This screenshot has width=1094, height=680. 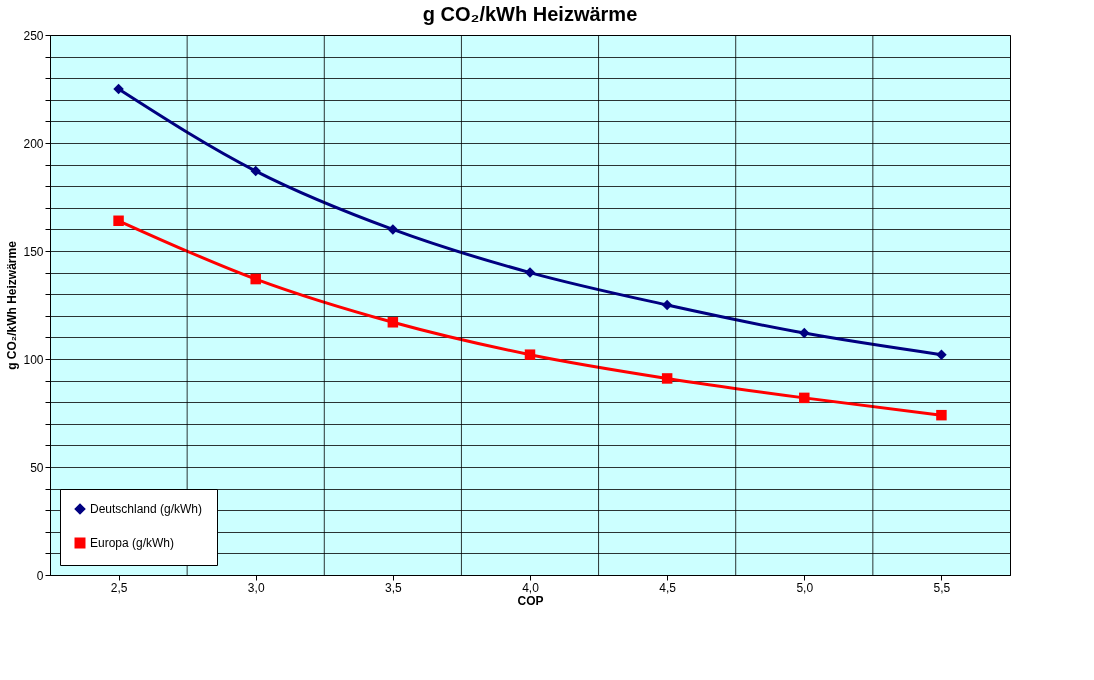 I want to click on chart-title: g CO₂/kWh Heizwärme, so click(x=530, y=14).